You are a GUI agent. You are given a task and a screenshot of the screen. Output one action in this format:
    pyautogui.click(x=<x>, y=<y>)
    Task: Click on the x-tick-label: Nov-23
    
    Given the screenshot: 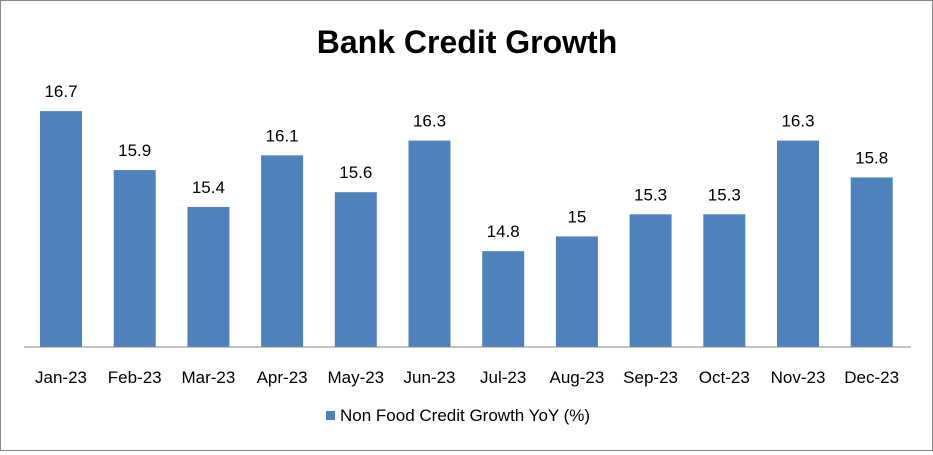 What is the action you would take?
    pyautogui.click(x=798, y=377)
    